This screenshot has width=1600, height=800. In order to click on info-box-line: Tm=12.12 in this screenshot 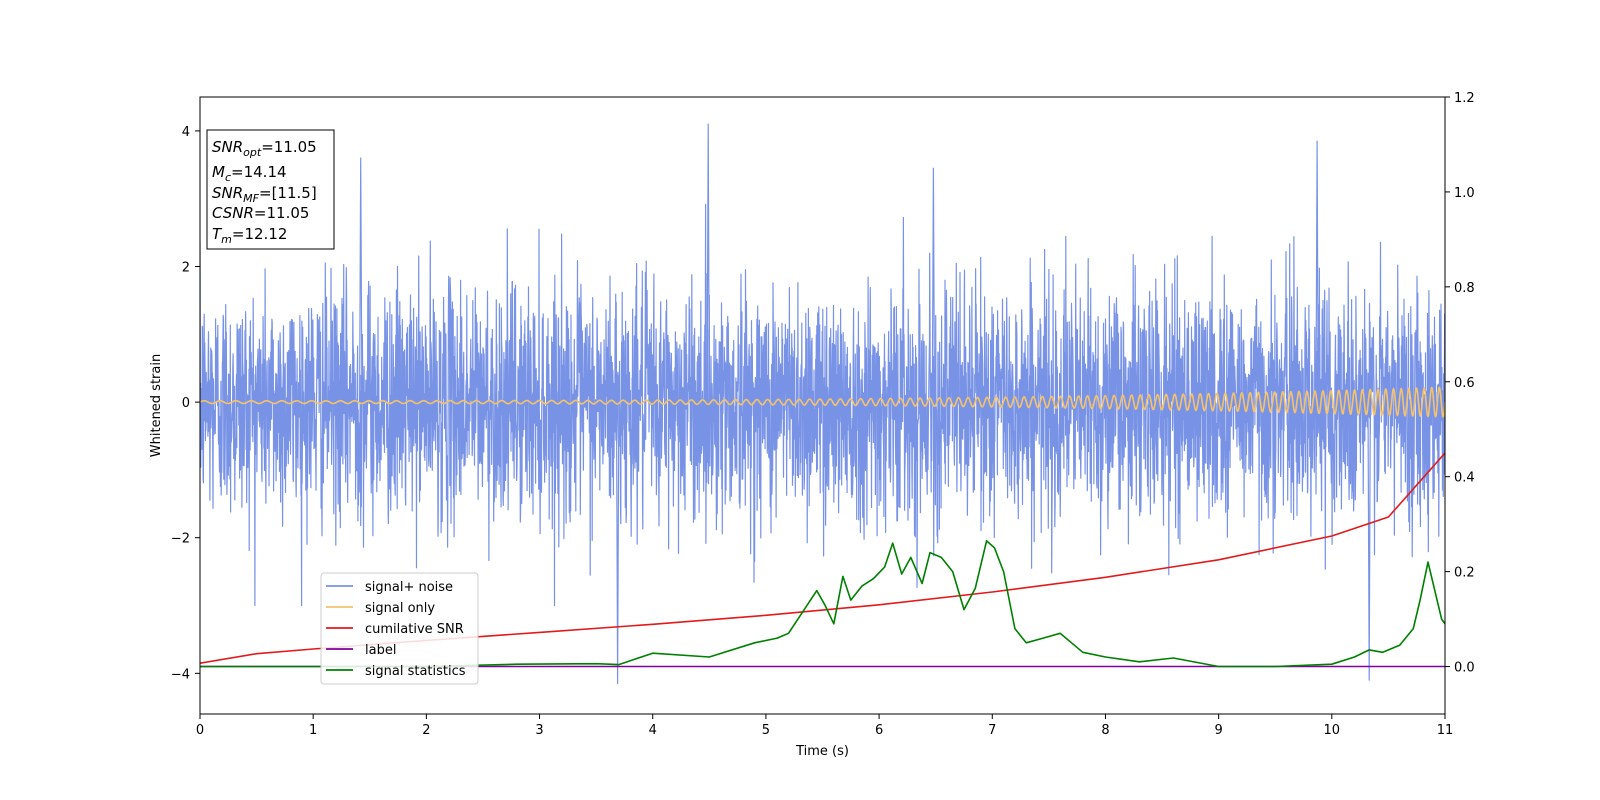, I will do `click(249, 235)`.